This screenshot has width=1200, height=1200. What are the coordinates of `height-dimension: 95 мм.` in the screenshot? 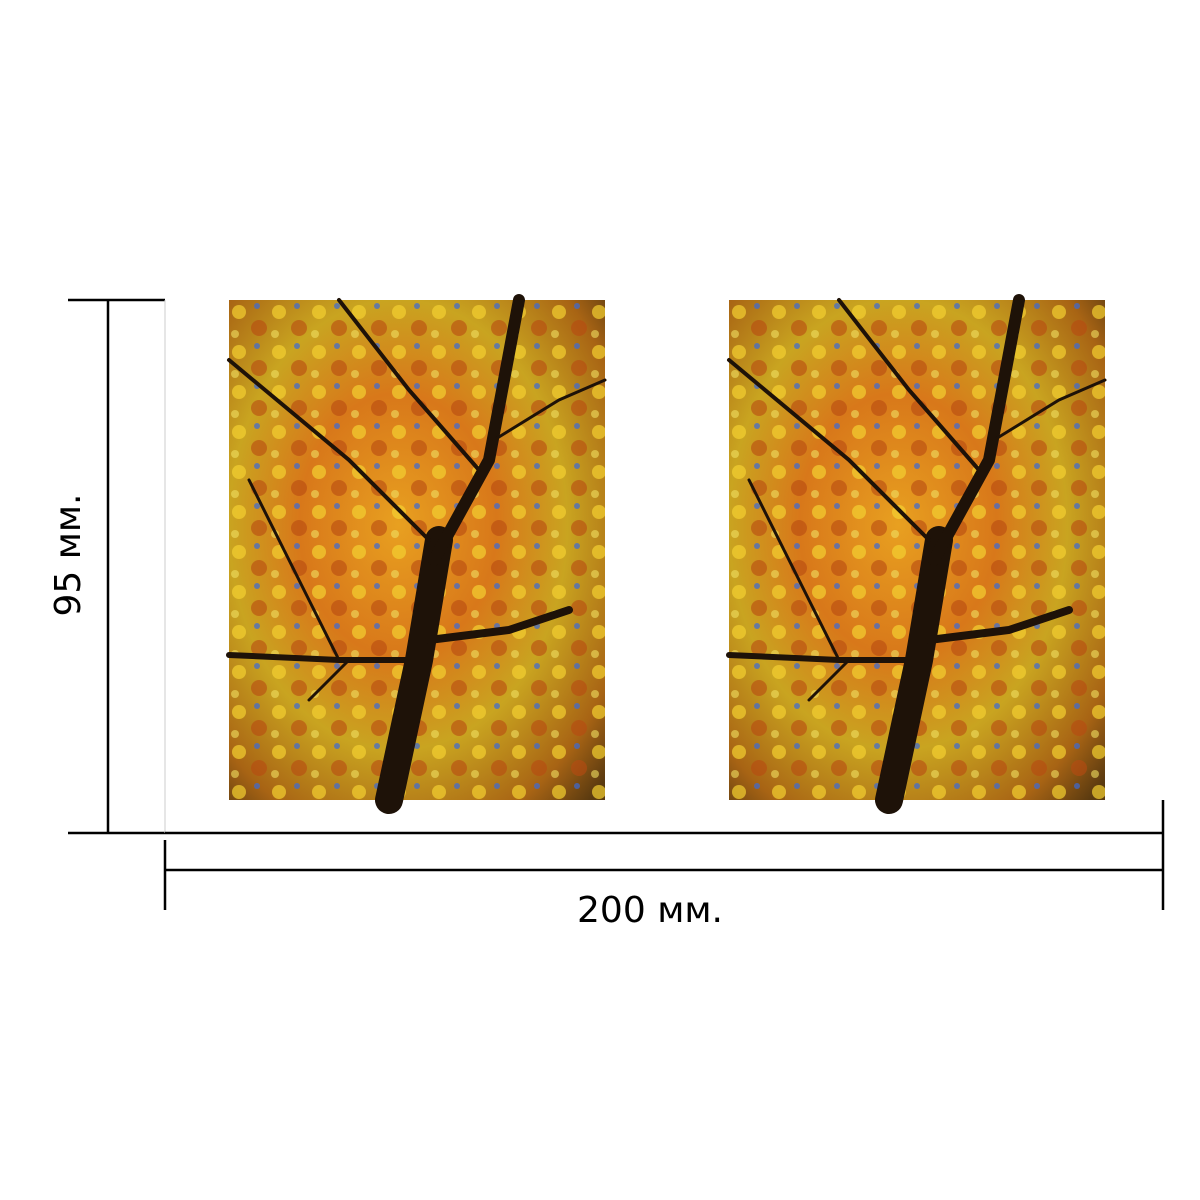 It's located at (107, 566).